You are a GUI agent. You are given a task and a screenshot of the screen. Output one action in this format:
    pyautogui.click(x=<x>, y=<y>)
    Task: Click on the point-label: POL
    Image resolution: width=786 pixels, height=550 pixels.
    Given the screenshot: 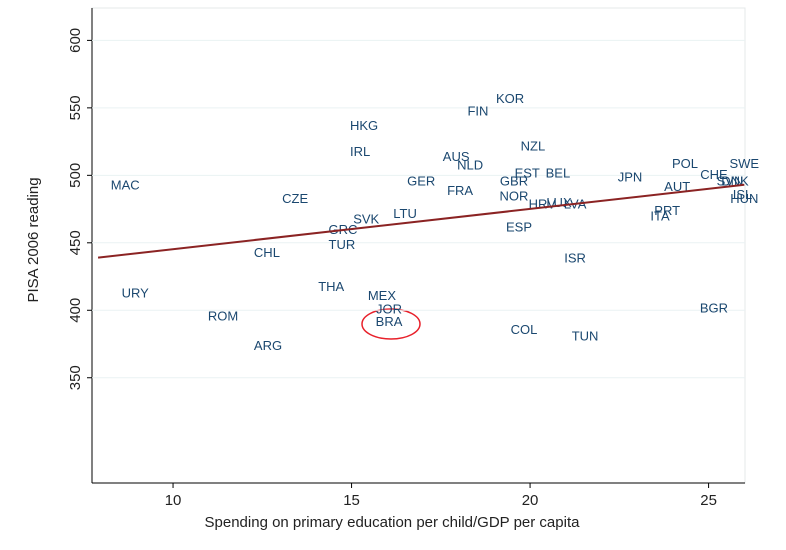 What is the action you would take?
    pyautogui.click(x=685, y=163)
    